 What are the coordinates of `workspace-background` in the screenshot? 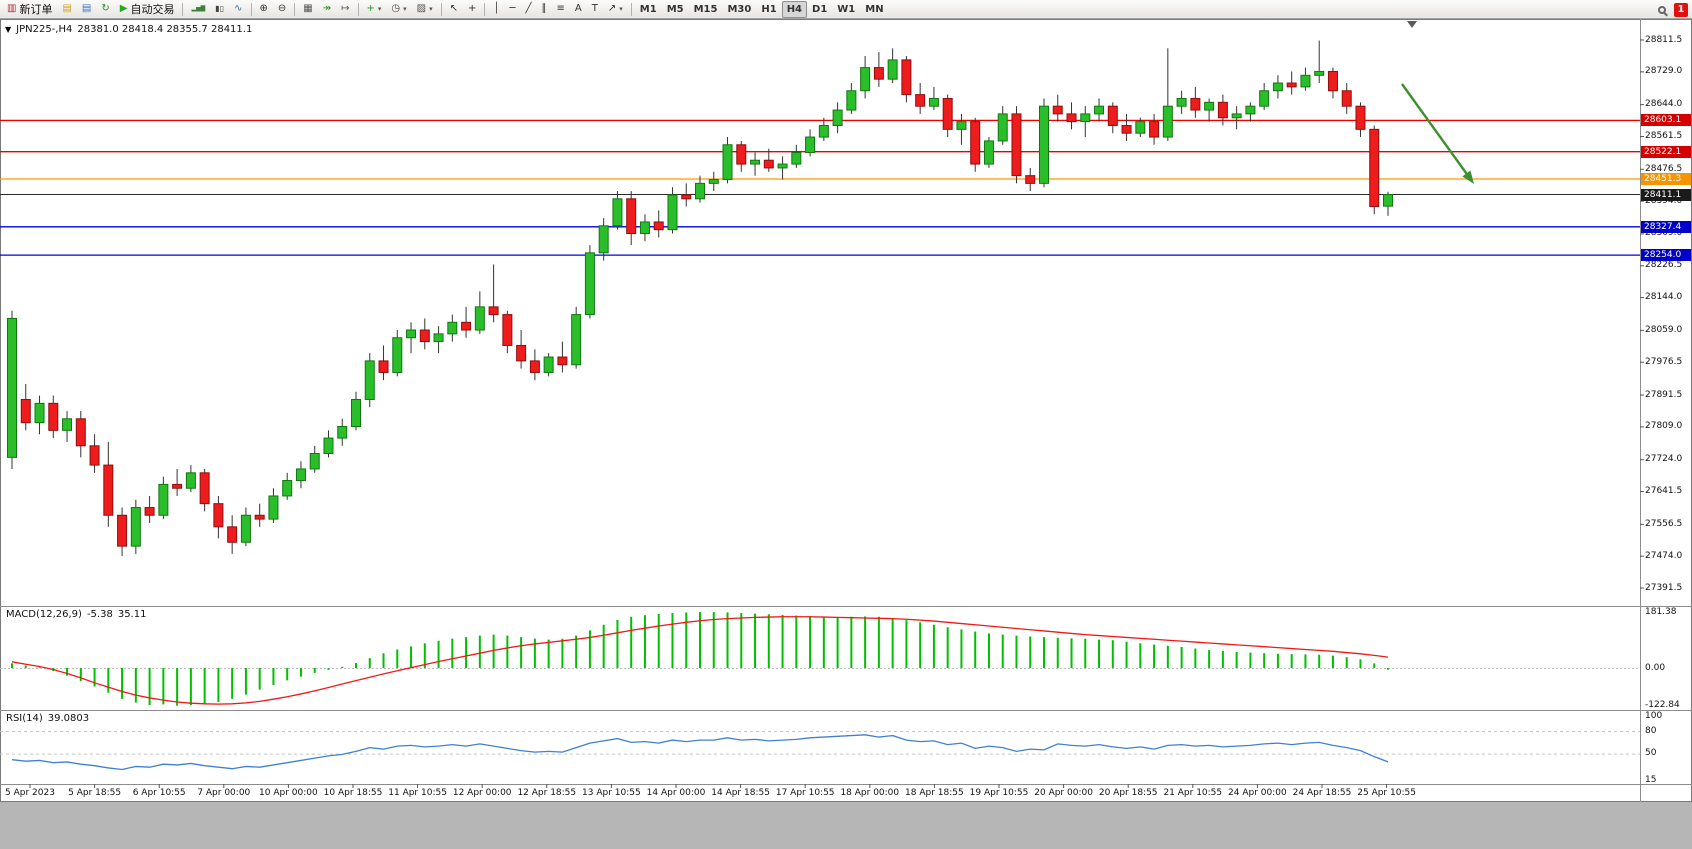 It's located at (846, 825).